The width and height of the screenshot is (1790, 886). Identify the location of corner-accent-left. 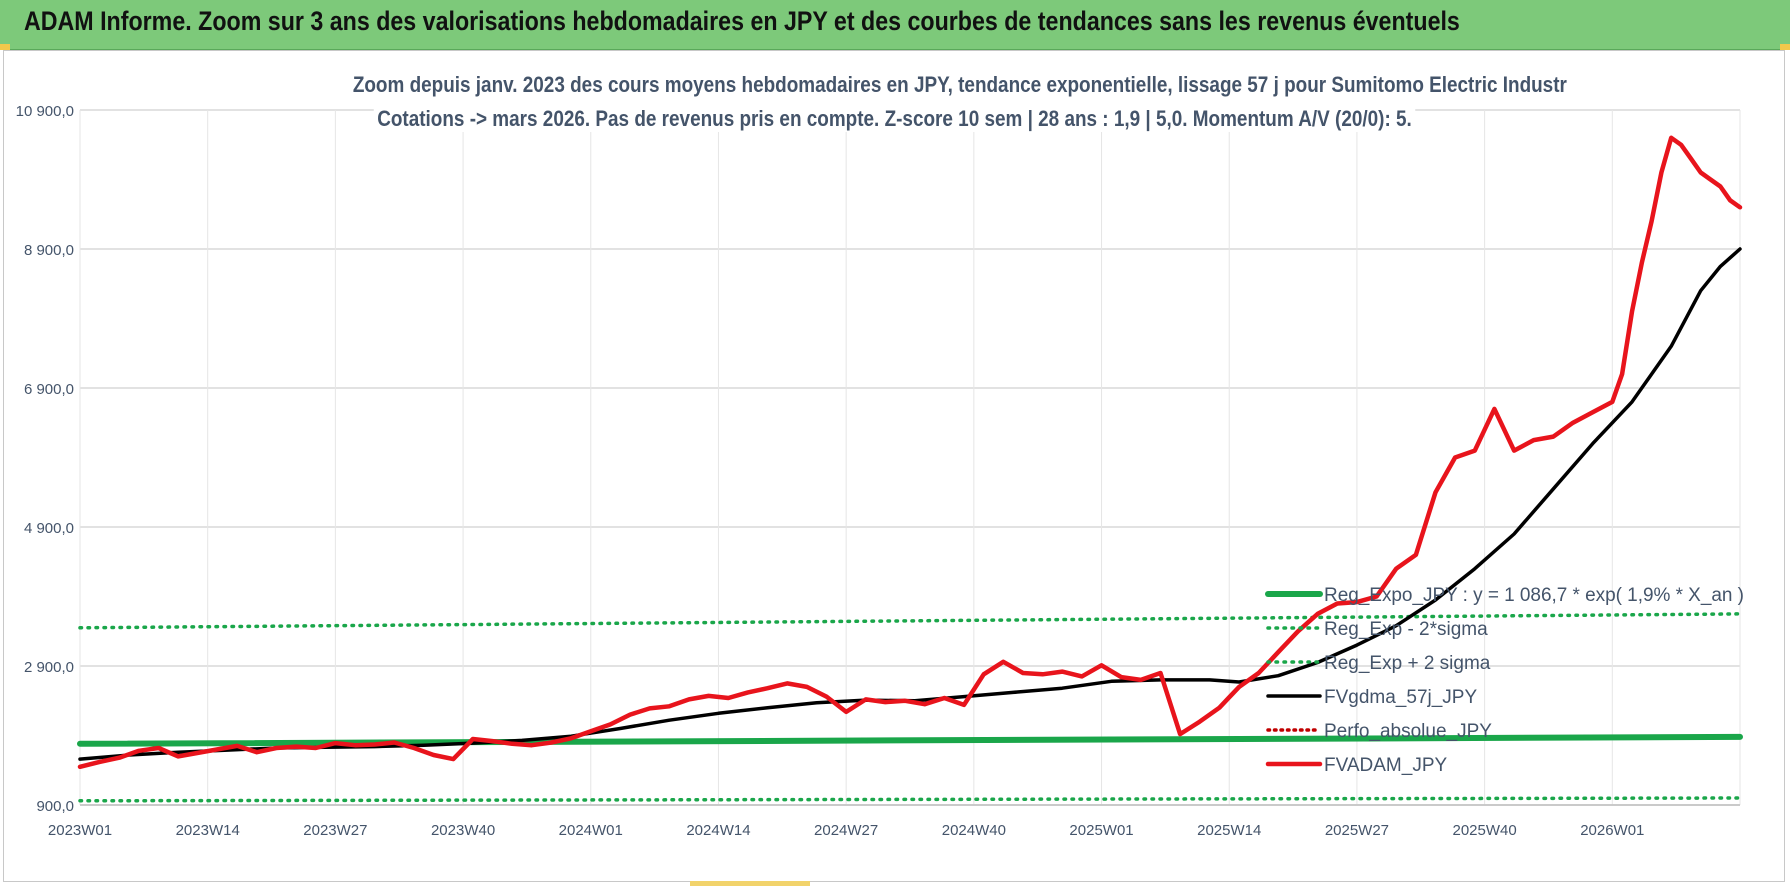
(5, 47).